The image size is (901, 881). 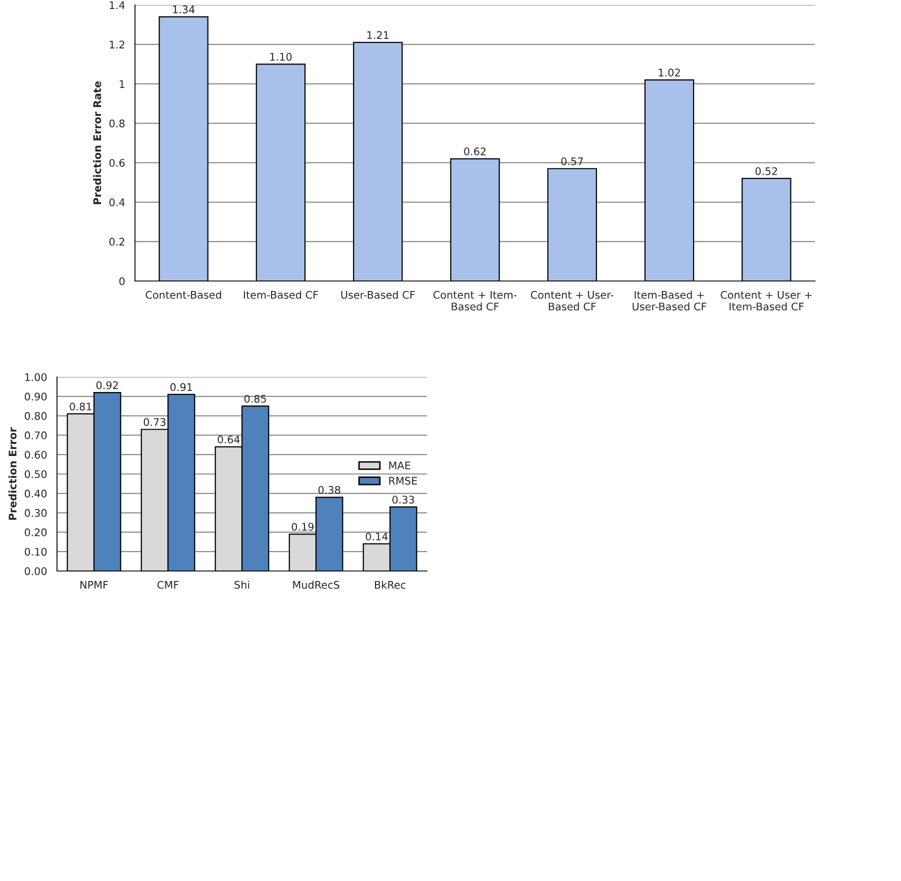 I want to click on data-label: 0.64, so click(x=229, y=440).